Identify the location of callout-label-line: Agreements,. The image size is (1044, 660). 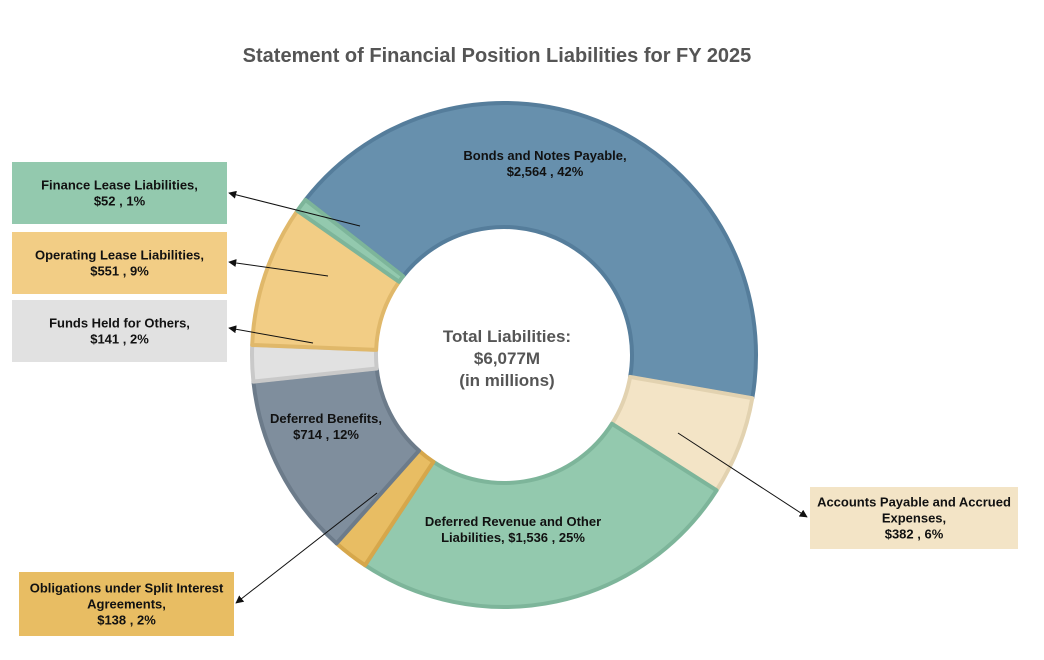
(126, 604).